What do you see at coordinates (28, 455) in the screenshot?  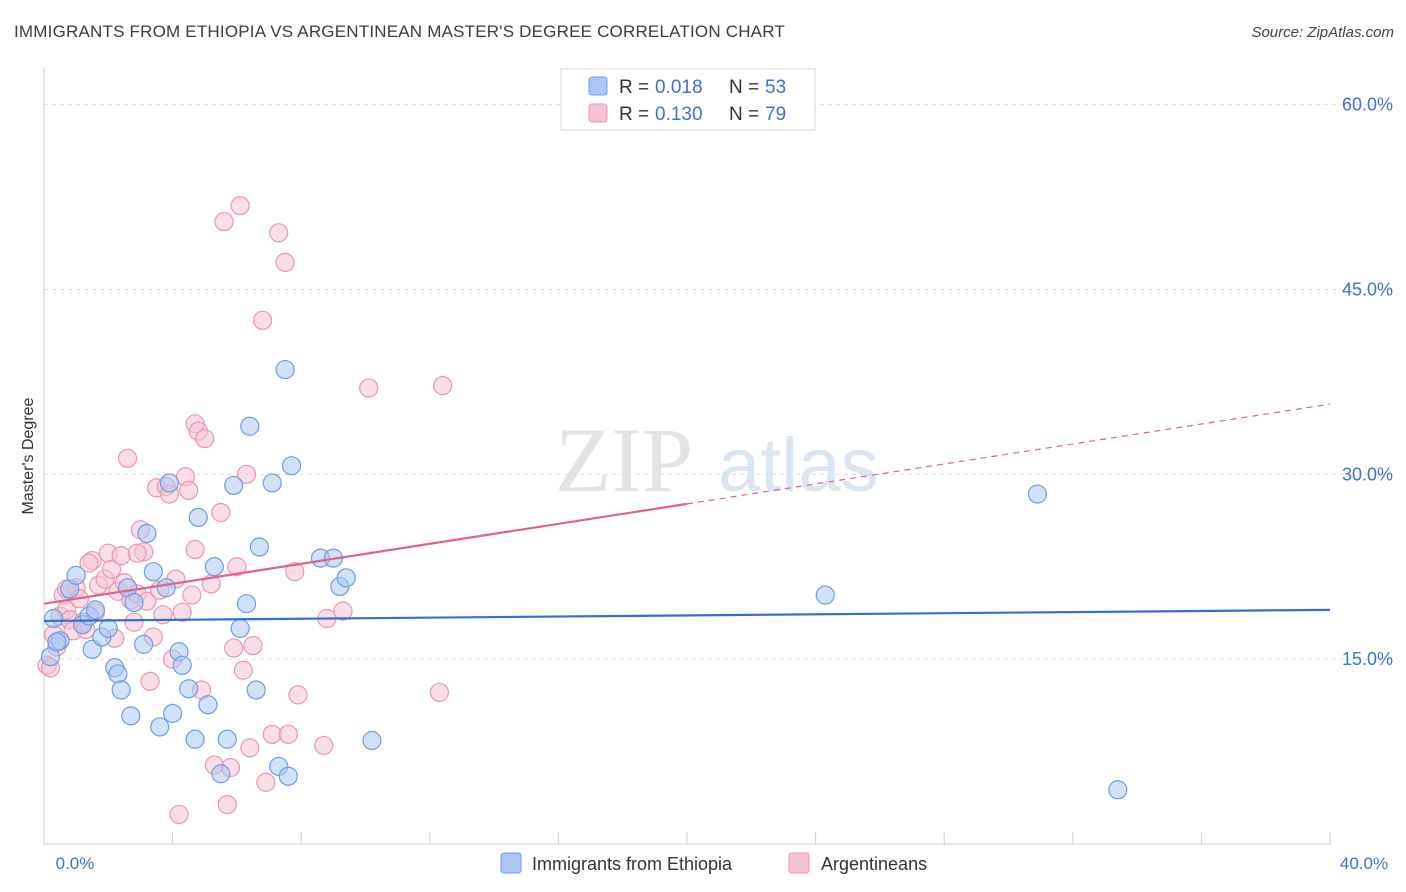 I see `y-axis-label: Master's Degree` at bounding box center [28, 455].